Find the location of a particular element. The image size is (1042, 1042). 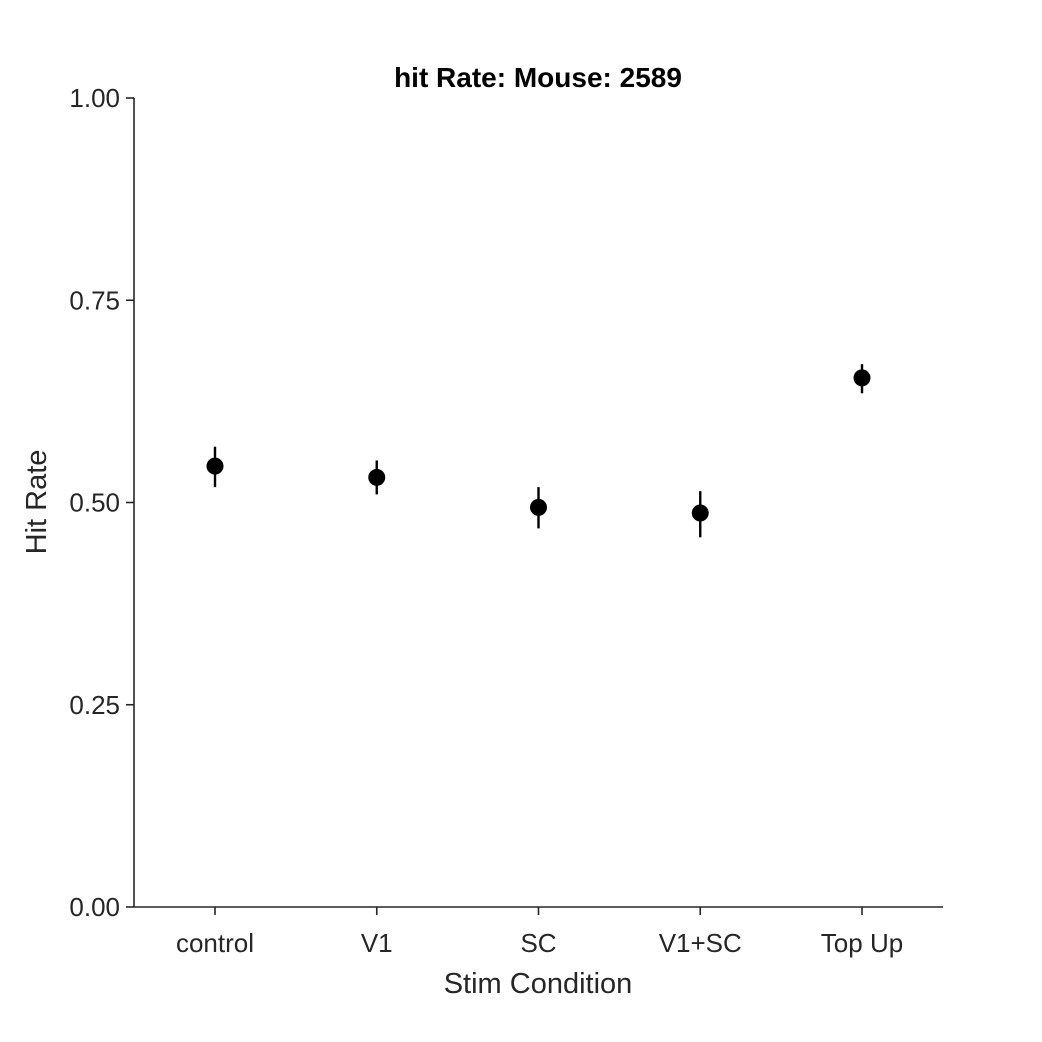

y-tick-label: 0.75 is located at coordinates (94, 300).